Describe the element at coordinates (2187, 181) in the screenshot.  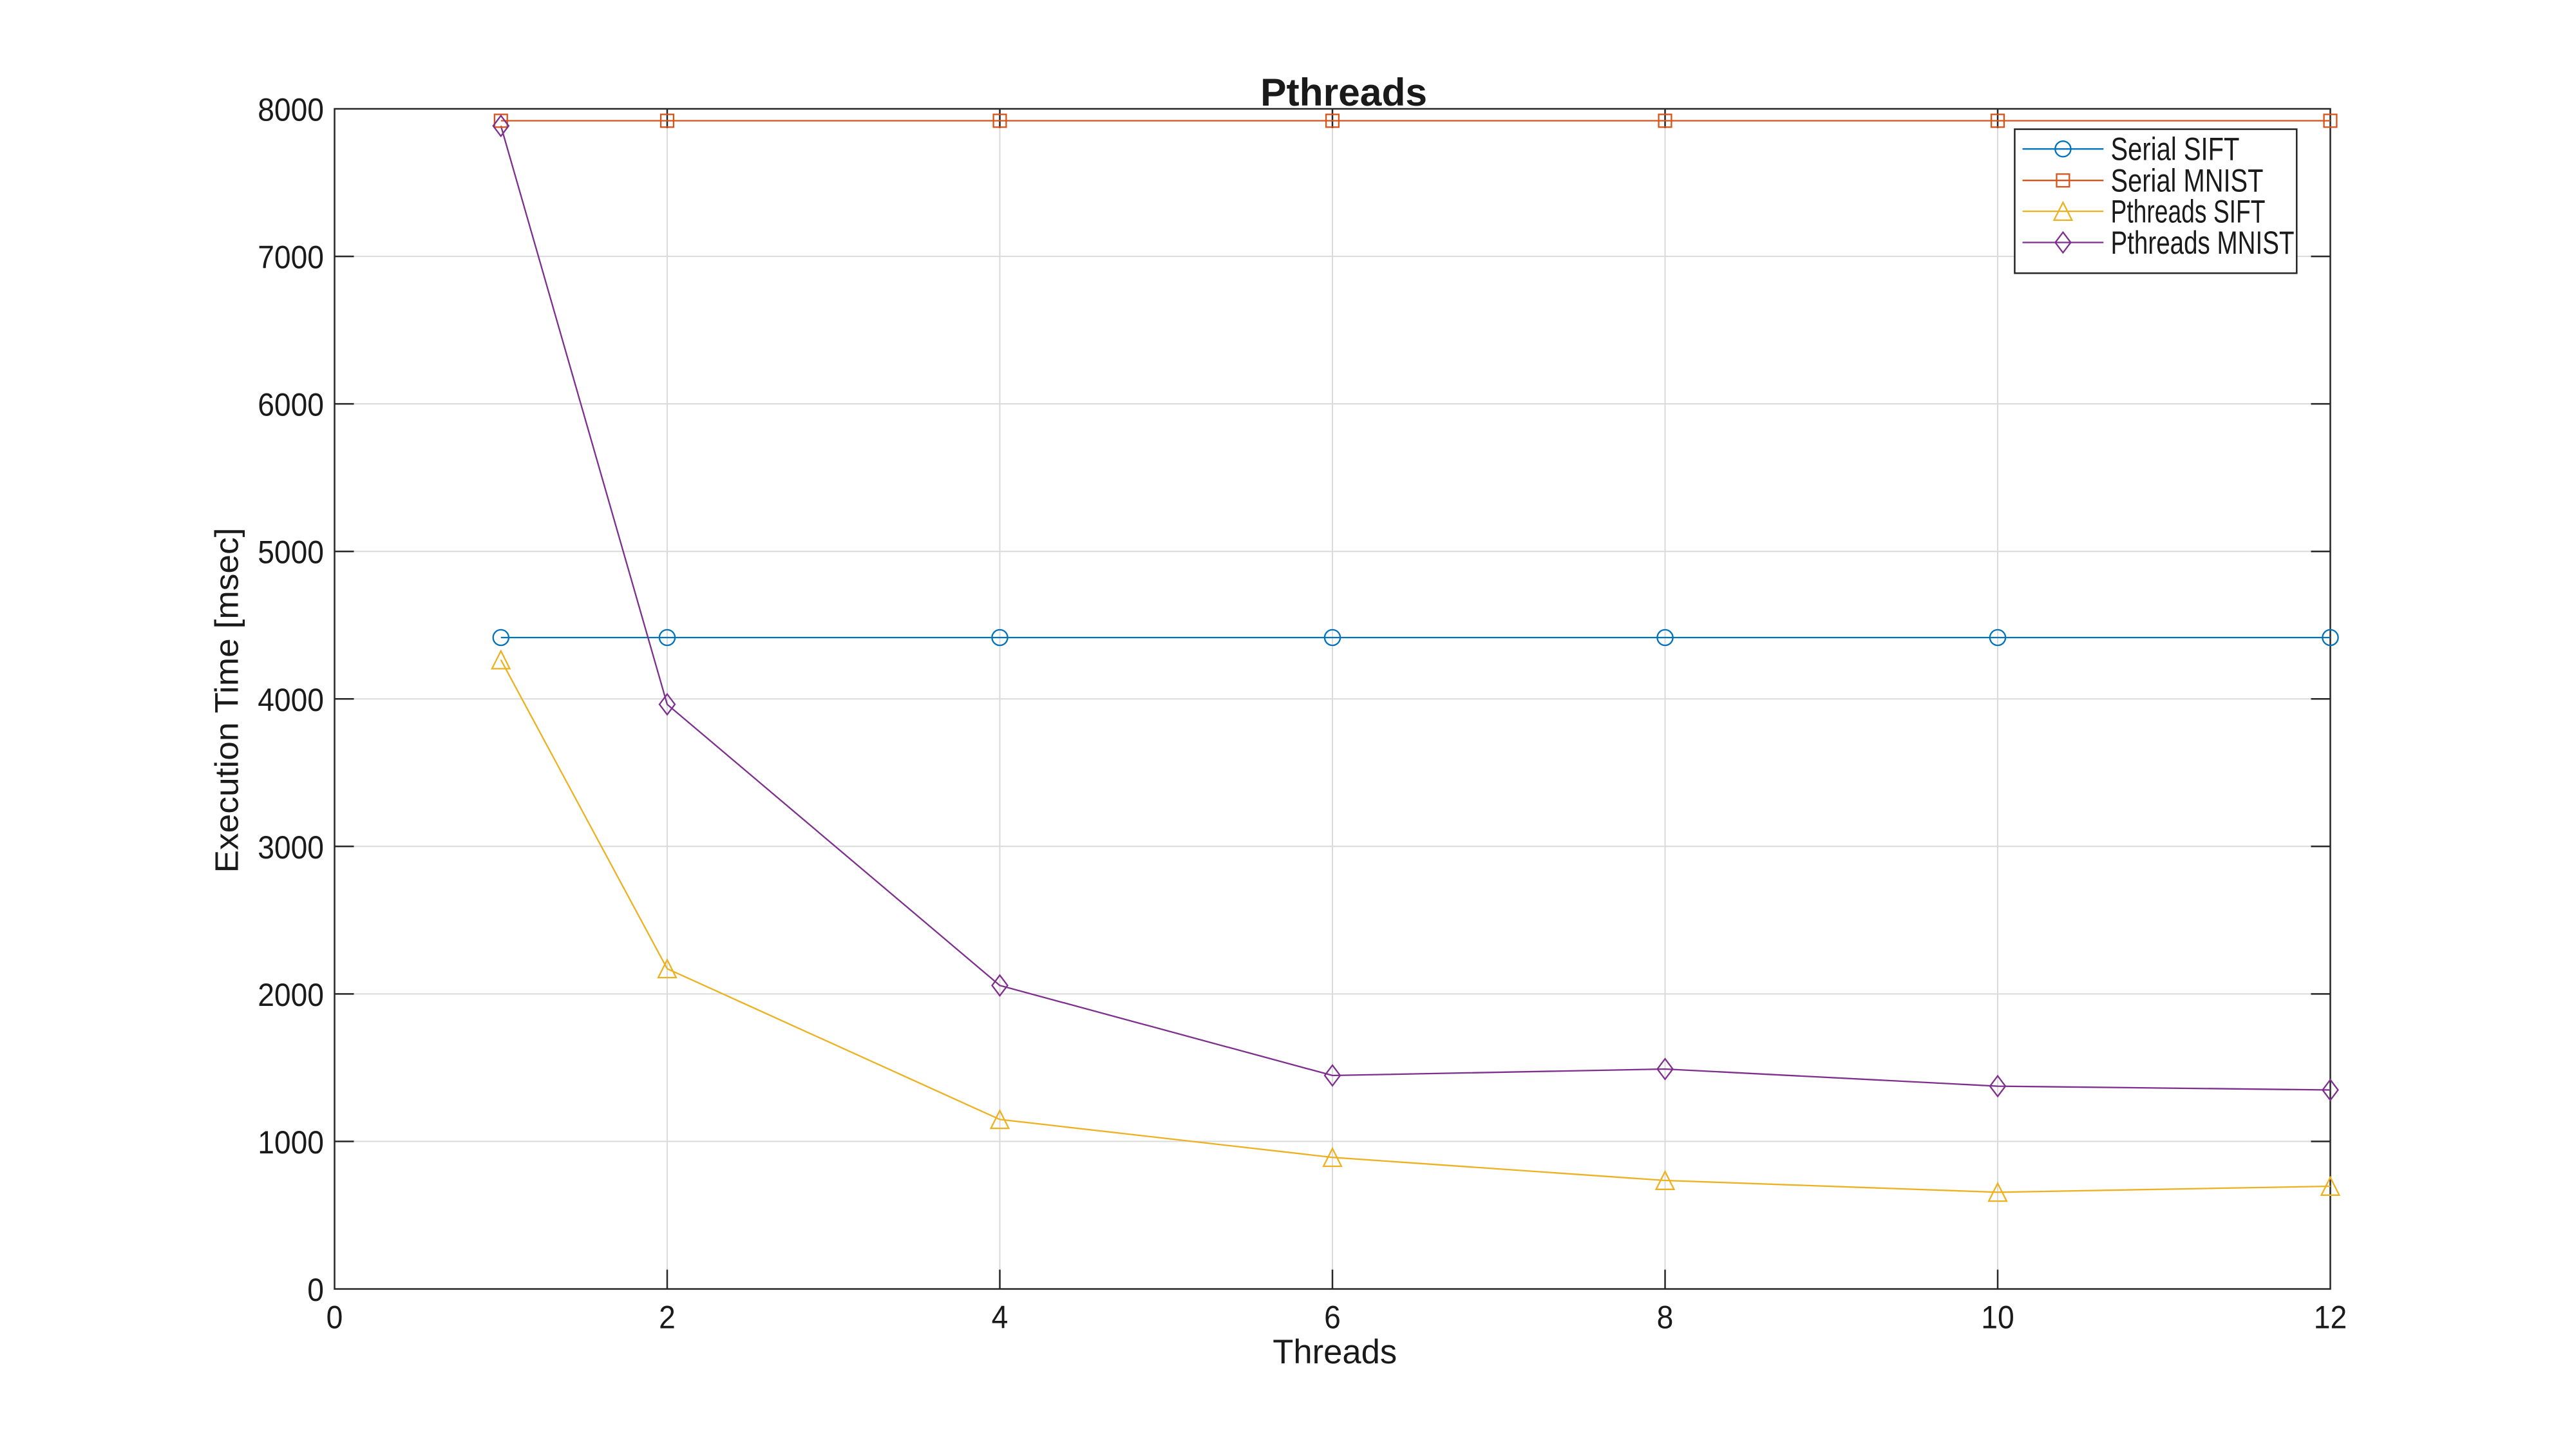
I see `svg-text: Serial MNIST` at that location.